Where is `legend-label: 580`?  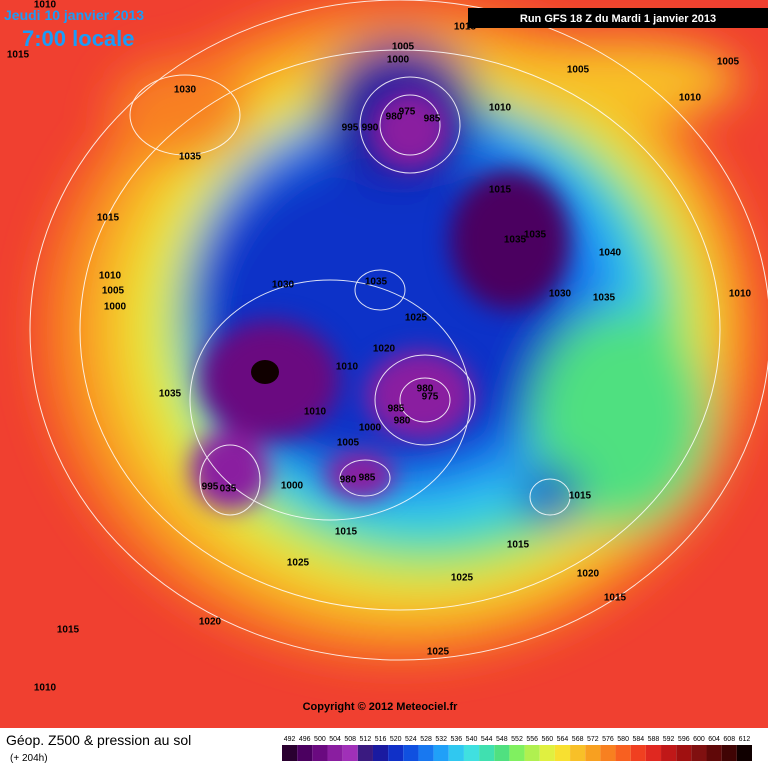 legend-label: 580 is located at coordinates (623, 739).